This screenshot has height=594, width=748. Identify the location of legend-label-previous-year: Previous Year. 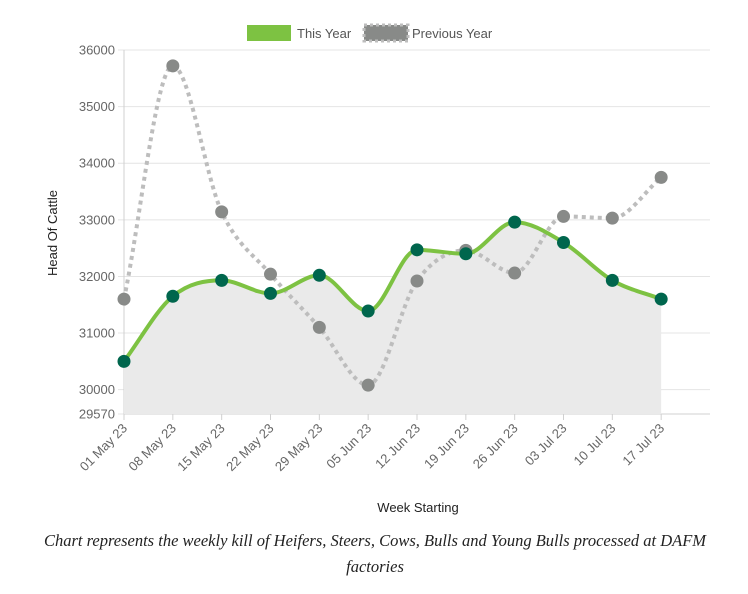
(452, 33).